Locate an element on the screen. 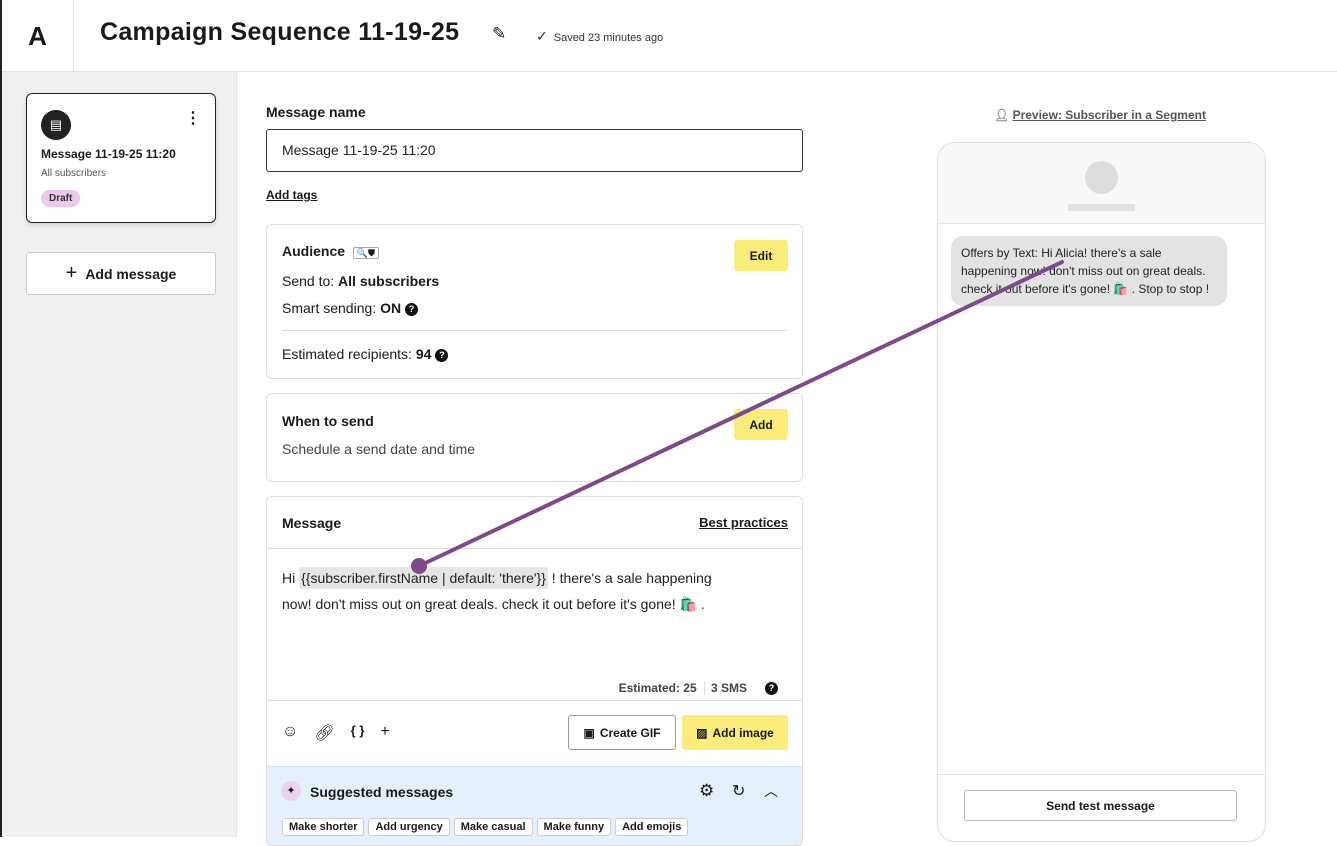 This screenshot has width=1337, height=846. send-to-label: Send to: is located at coordinates (308, 281).